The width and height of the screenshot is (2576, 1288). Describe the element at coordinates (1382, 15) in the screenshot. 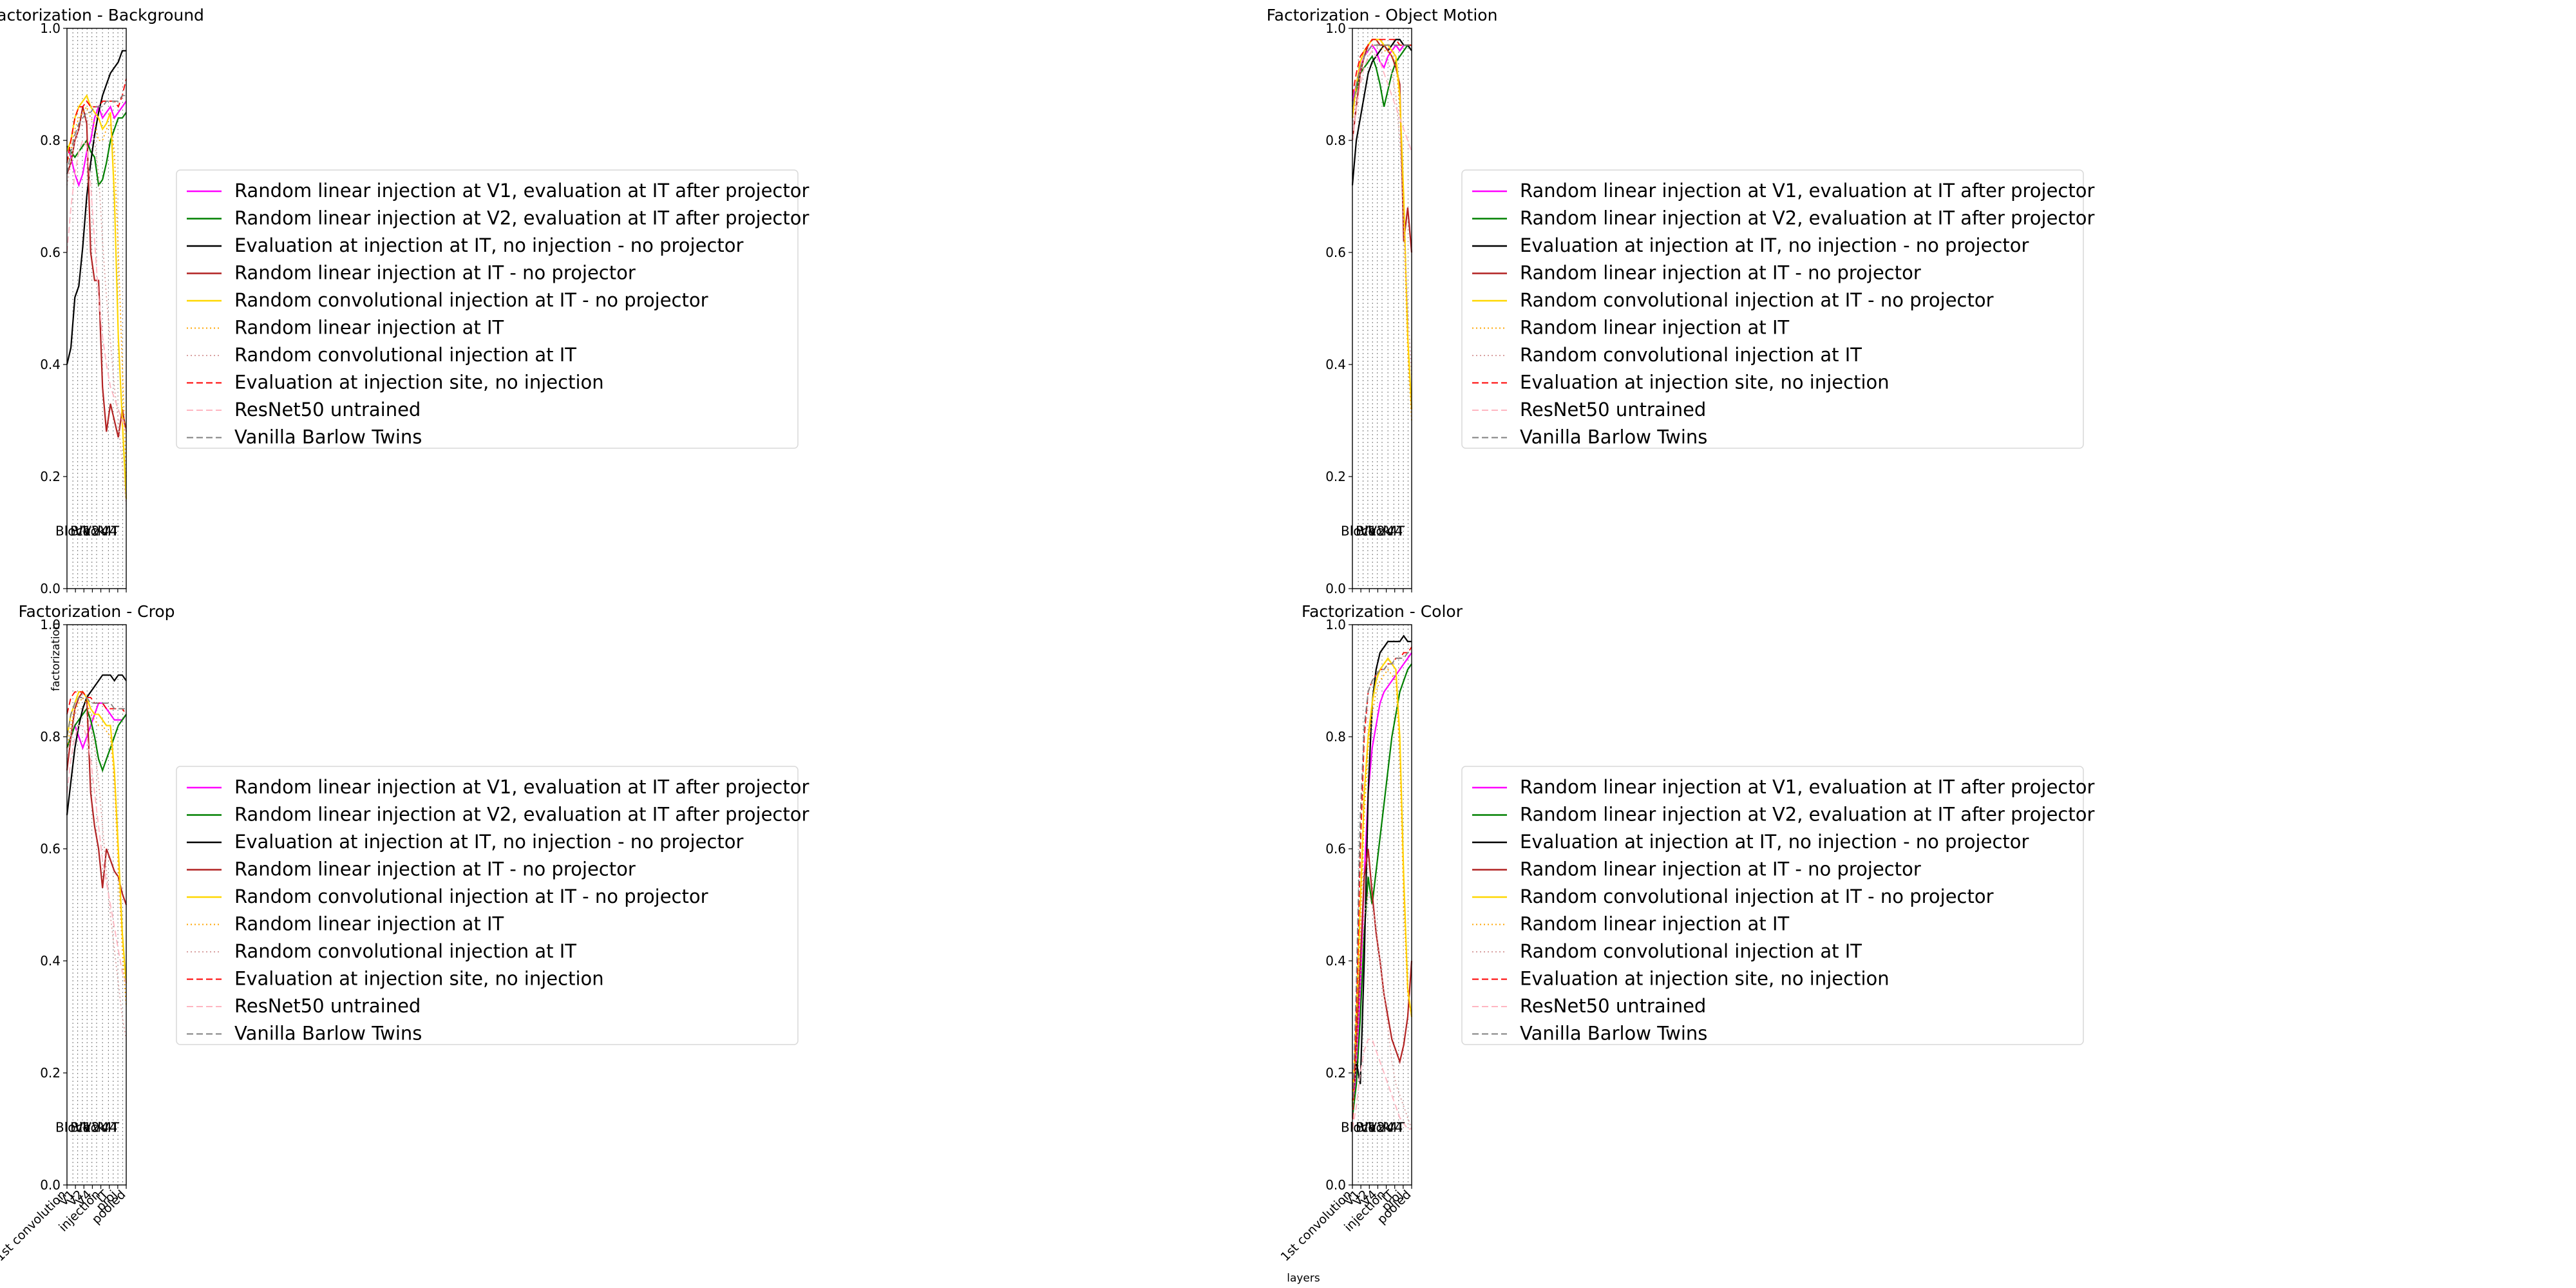

I see `chart-title: Factorization - Object Motion` at that location.